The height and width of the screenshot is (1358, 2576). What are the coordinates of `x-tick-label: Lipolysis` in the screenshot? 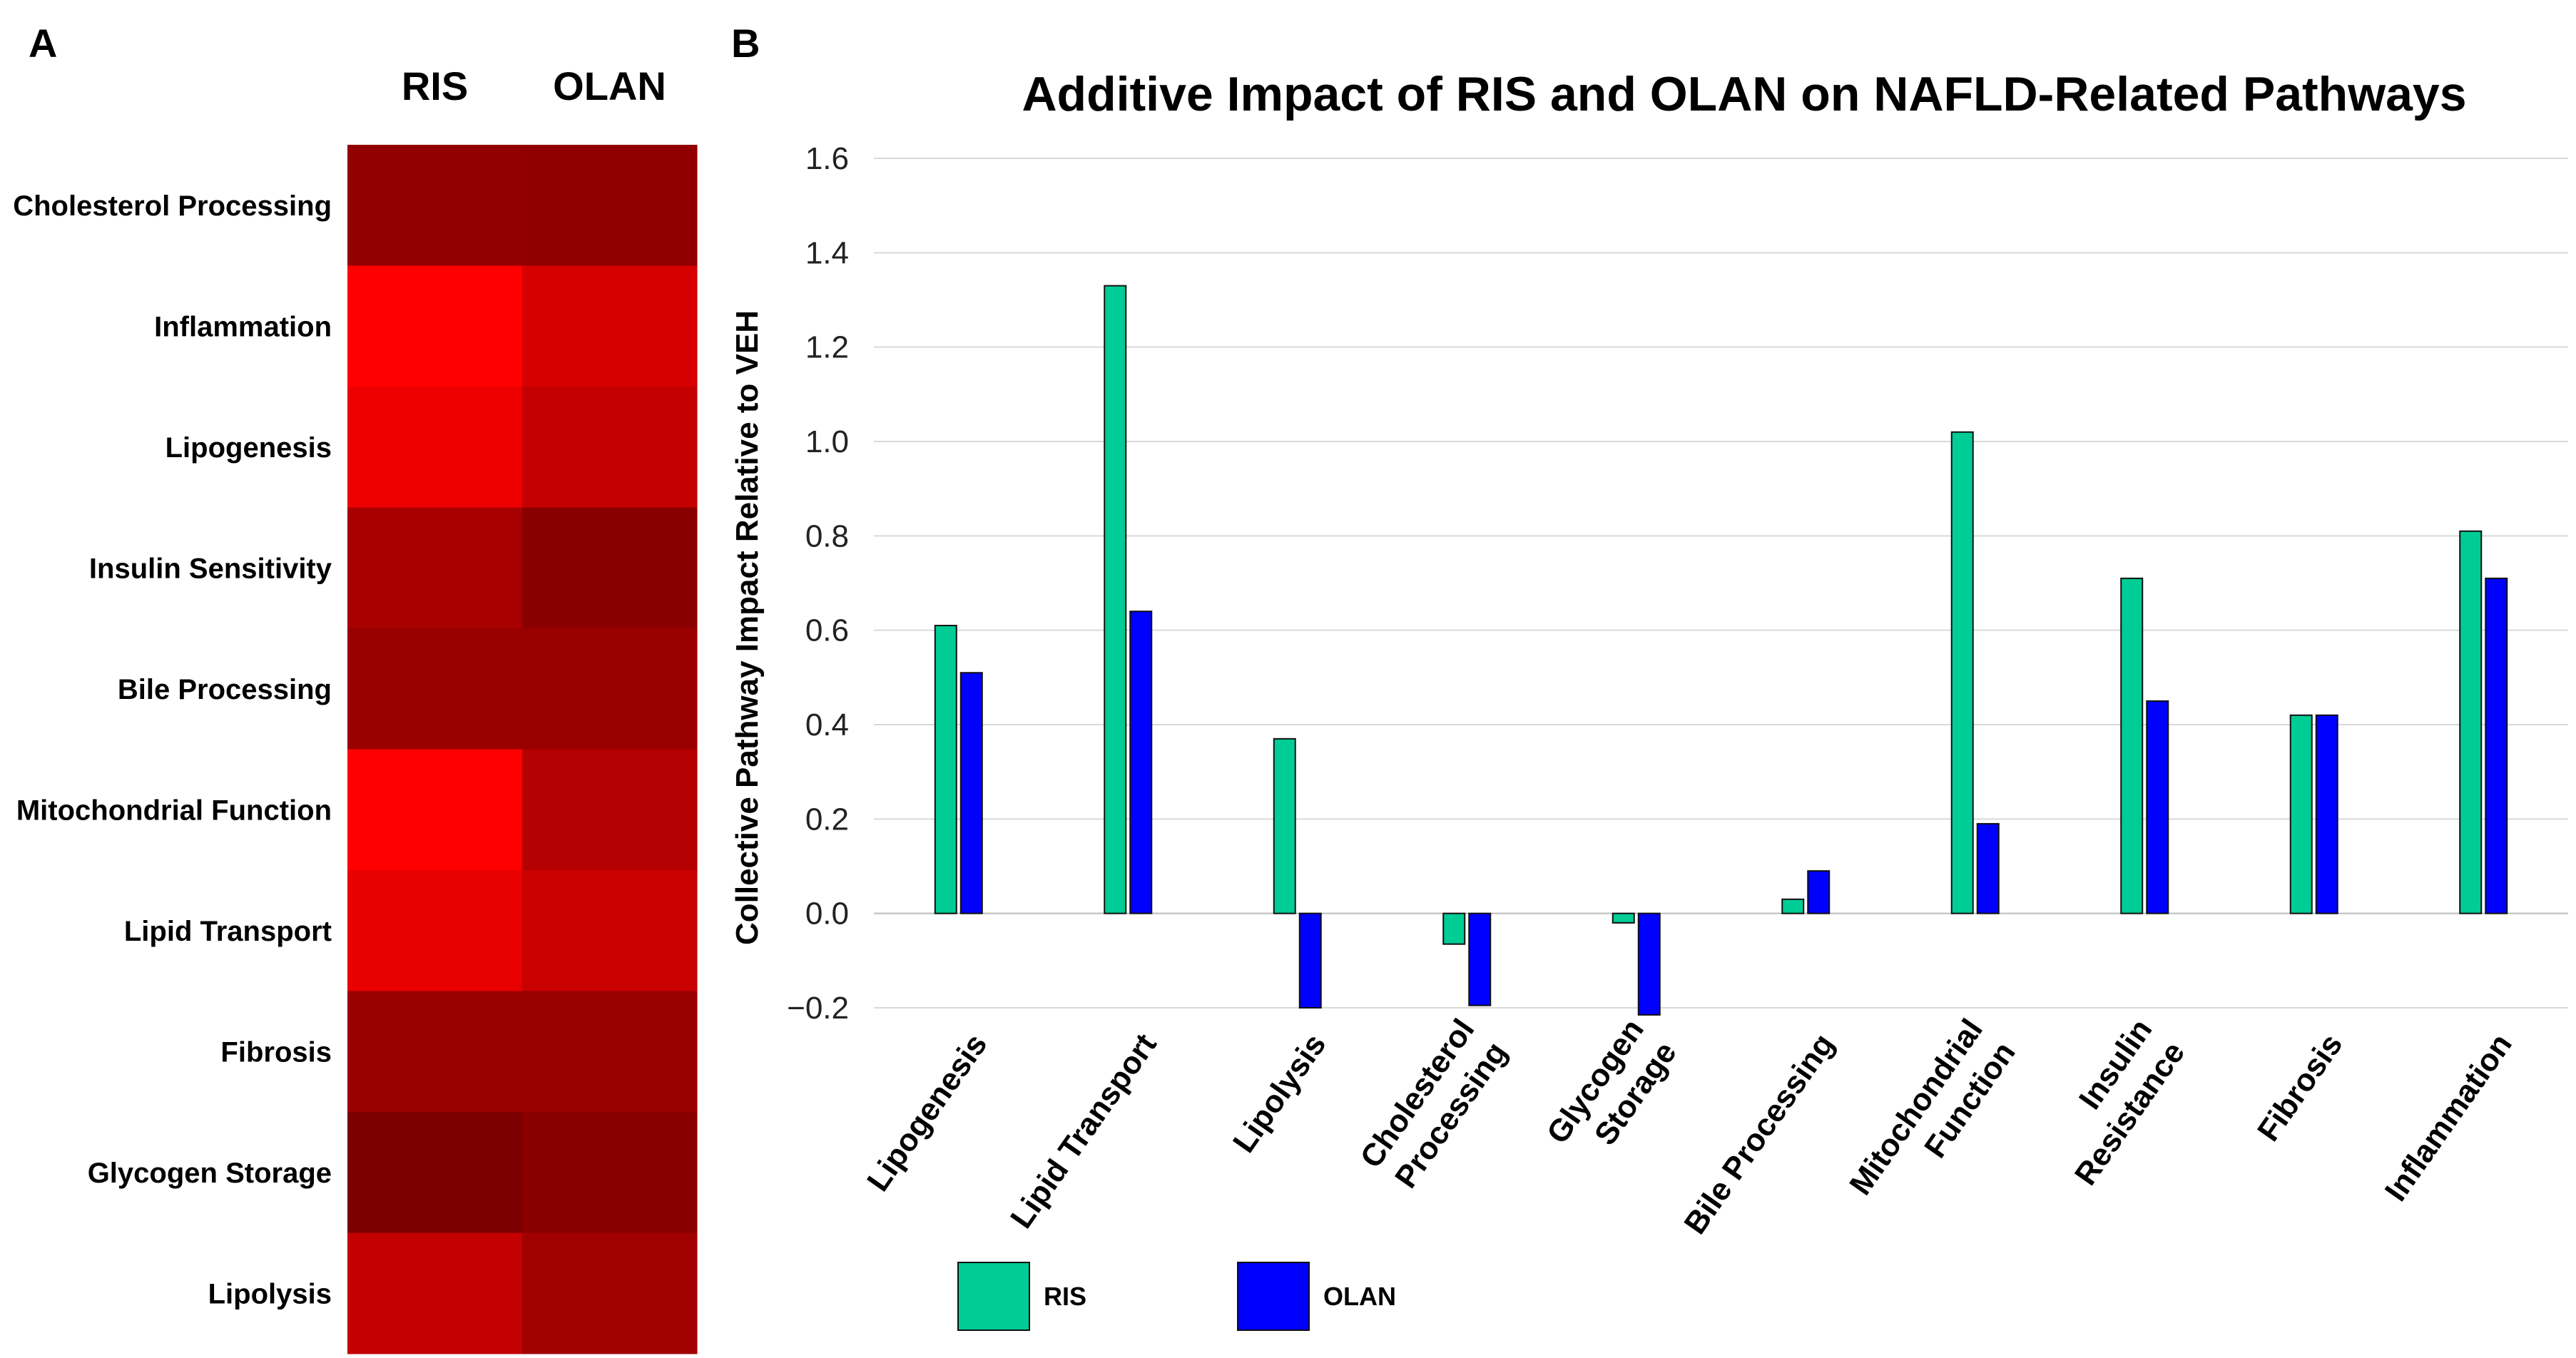 It's located at (1279, 1093).